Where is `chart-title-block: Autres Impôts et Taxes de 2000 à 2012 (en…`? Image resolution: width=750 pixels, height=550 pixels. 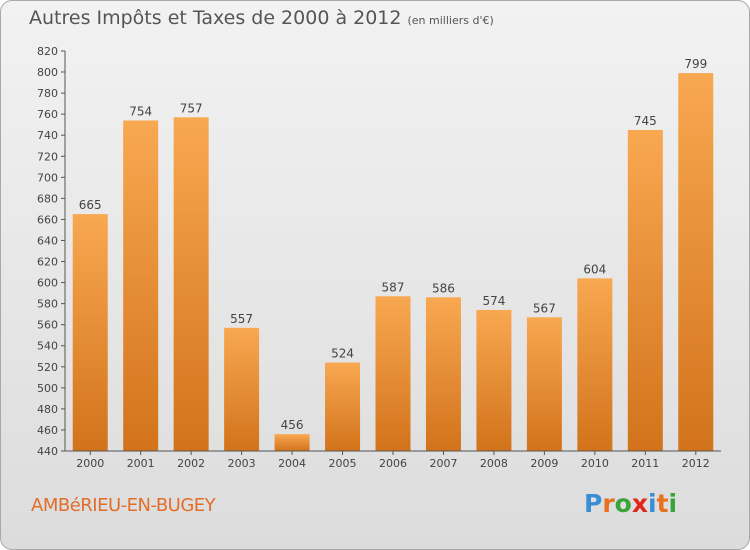
chart-title-block: Autres Impôts et Taxes de 2000 à 2012 (en… is located at coordinates (261, 18).